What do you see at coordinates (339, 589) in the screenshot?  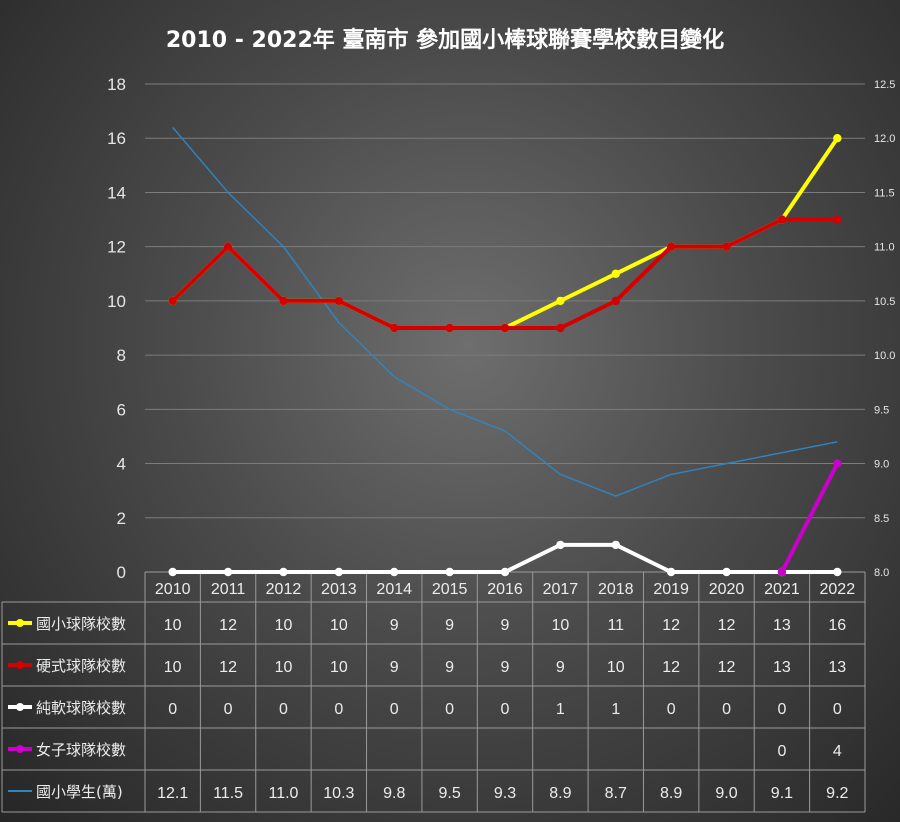 I see `x-tick-label: 2013` at bounding box center [339, 589].